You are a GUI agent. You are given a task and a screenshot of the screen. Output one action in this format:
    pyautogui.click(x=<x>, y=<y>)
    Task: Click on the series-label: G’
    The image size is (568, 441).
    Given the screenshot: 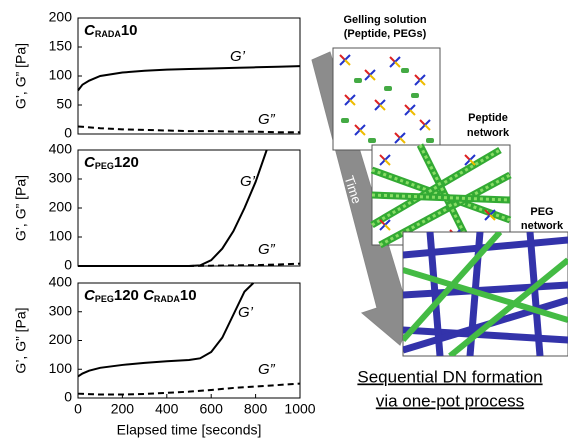 What is the action you would take?
    pyautogui.click(x=246, y=312)
    